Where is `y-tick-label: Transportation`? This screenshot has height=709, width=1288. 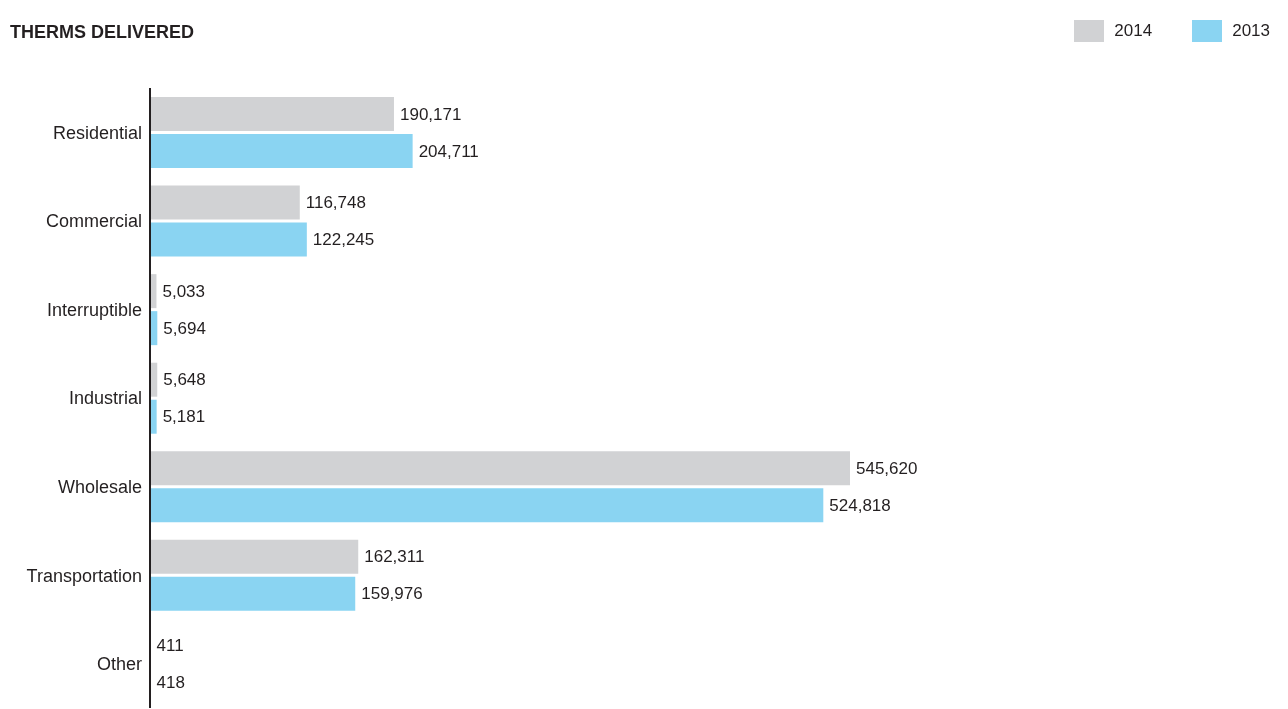 y-tick-label: Transportation is located at coordinates (84, 575).